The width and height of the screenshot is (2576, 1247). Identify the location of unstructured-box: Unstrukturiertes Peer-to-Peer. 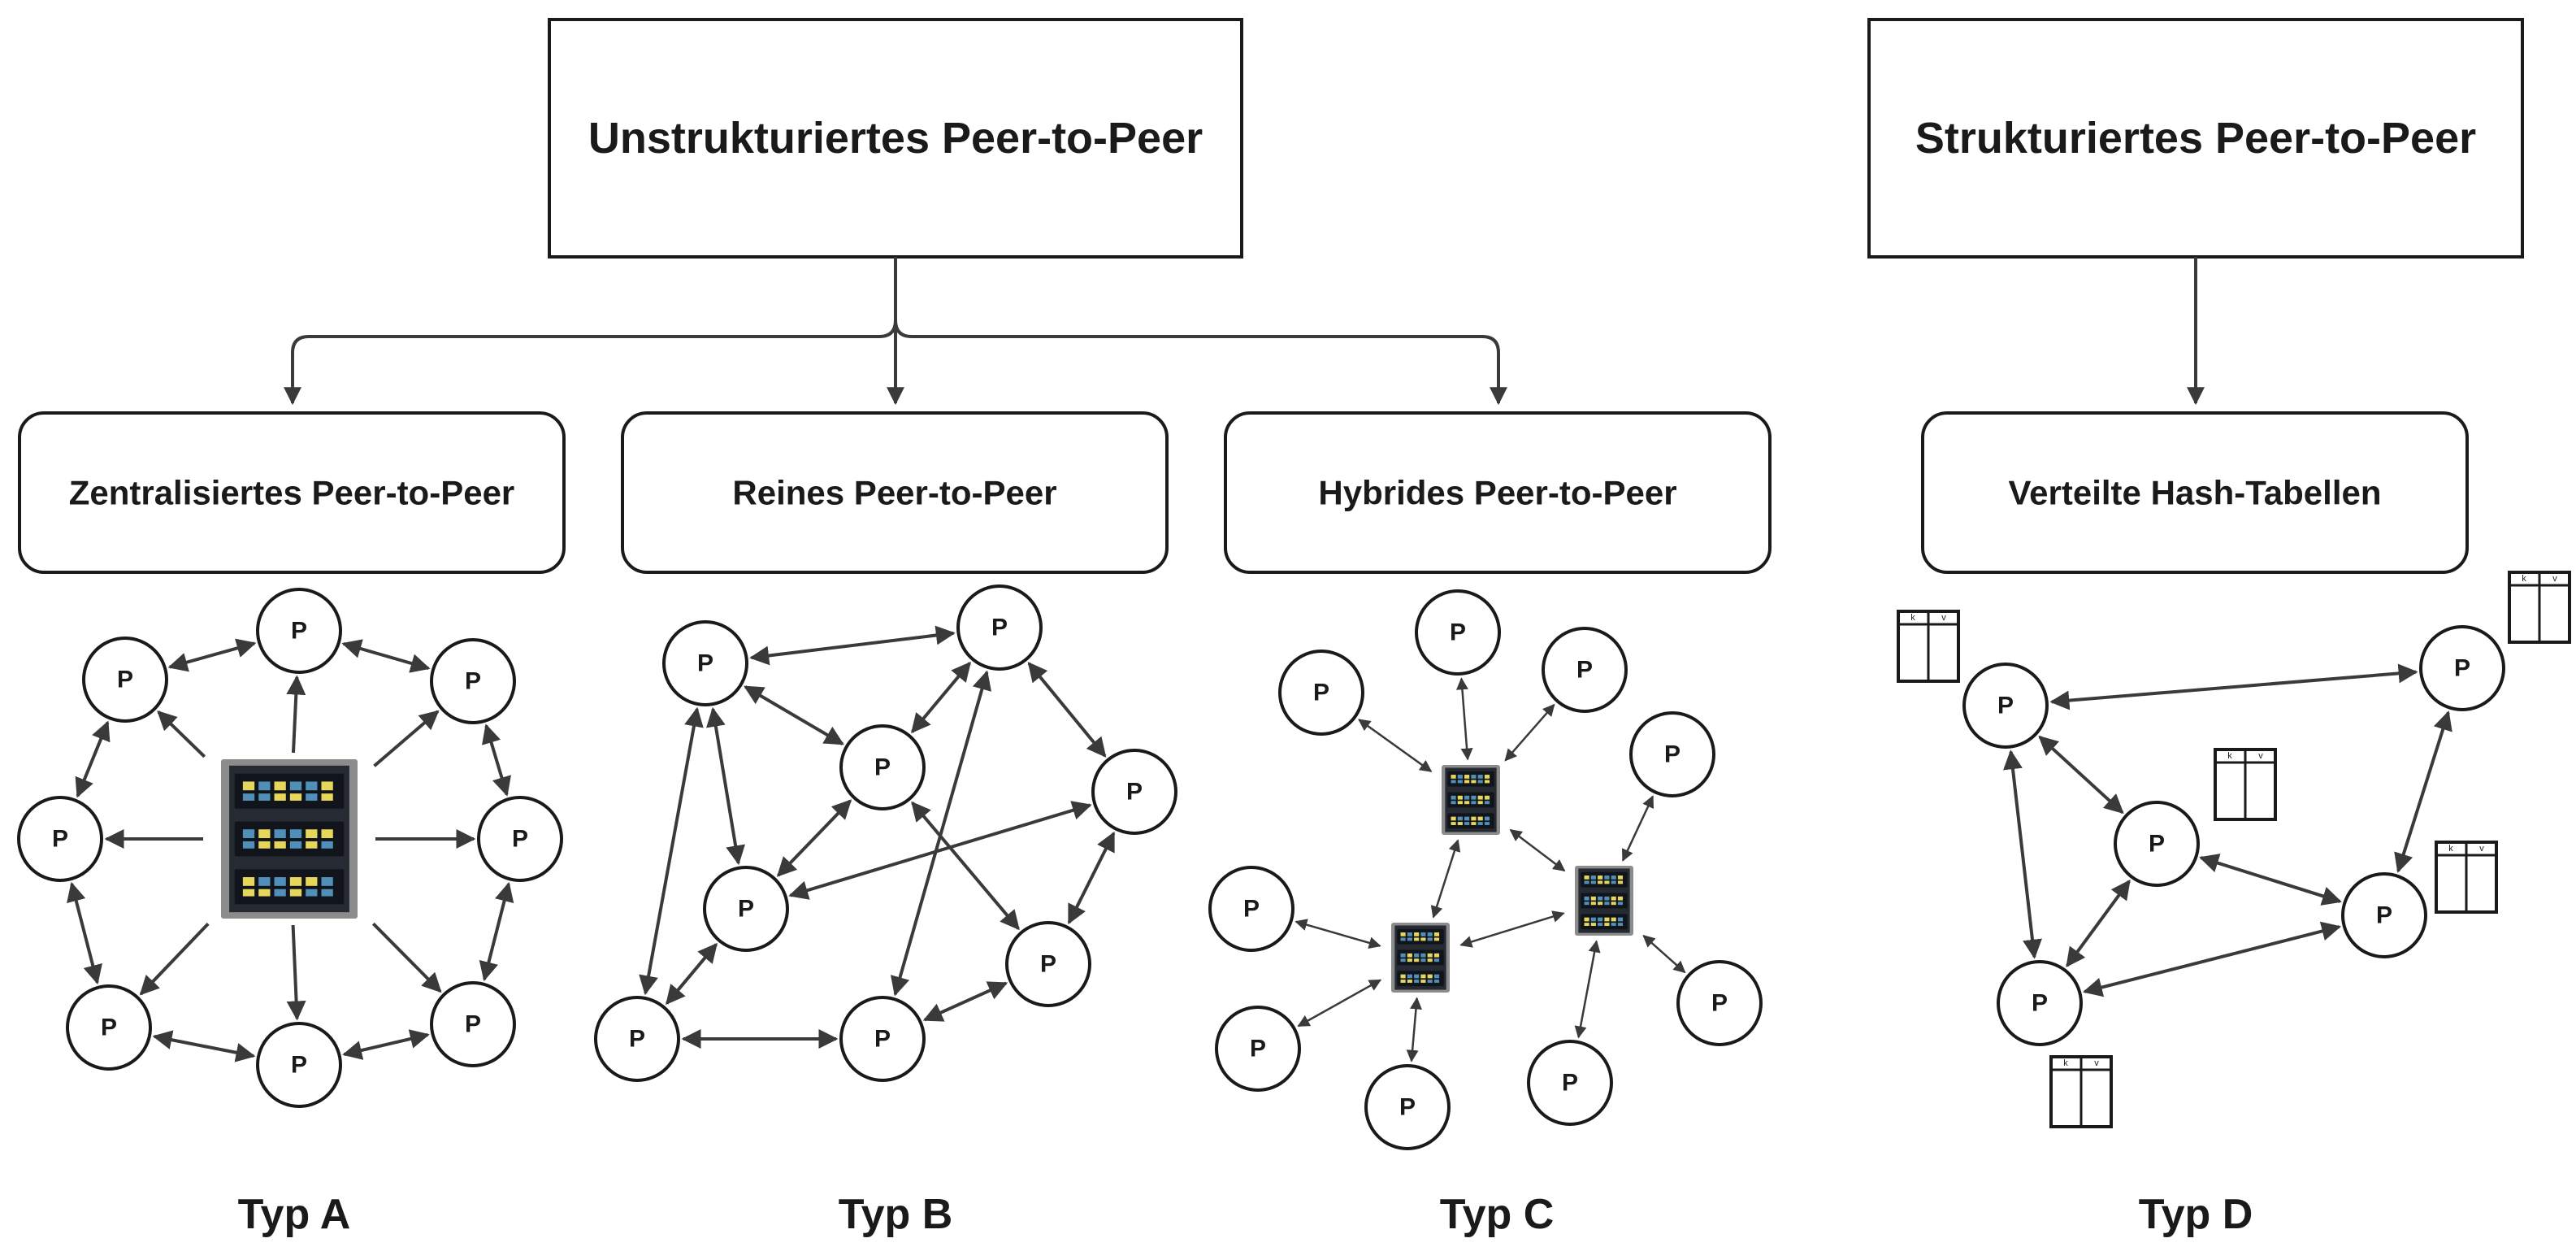
(895, 138).